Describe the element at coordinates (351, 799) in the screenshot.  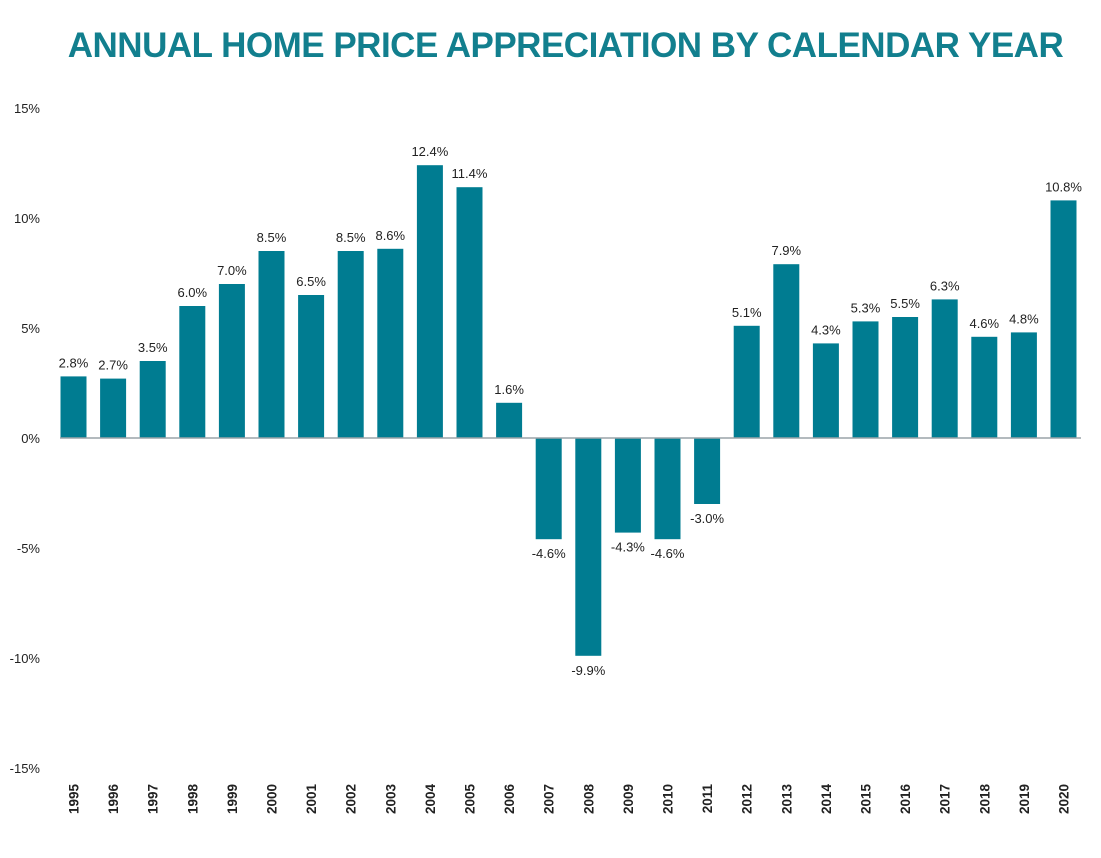
I see `x-tick-label: 2002` at that location.